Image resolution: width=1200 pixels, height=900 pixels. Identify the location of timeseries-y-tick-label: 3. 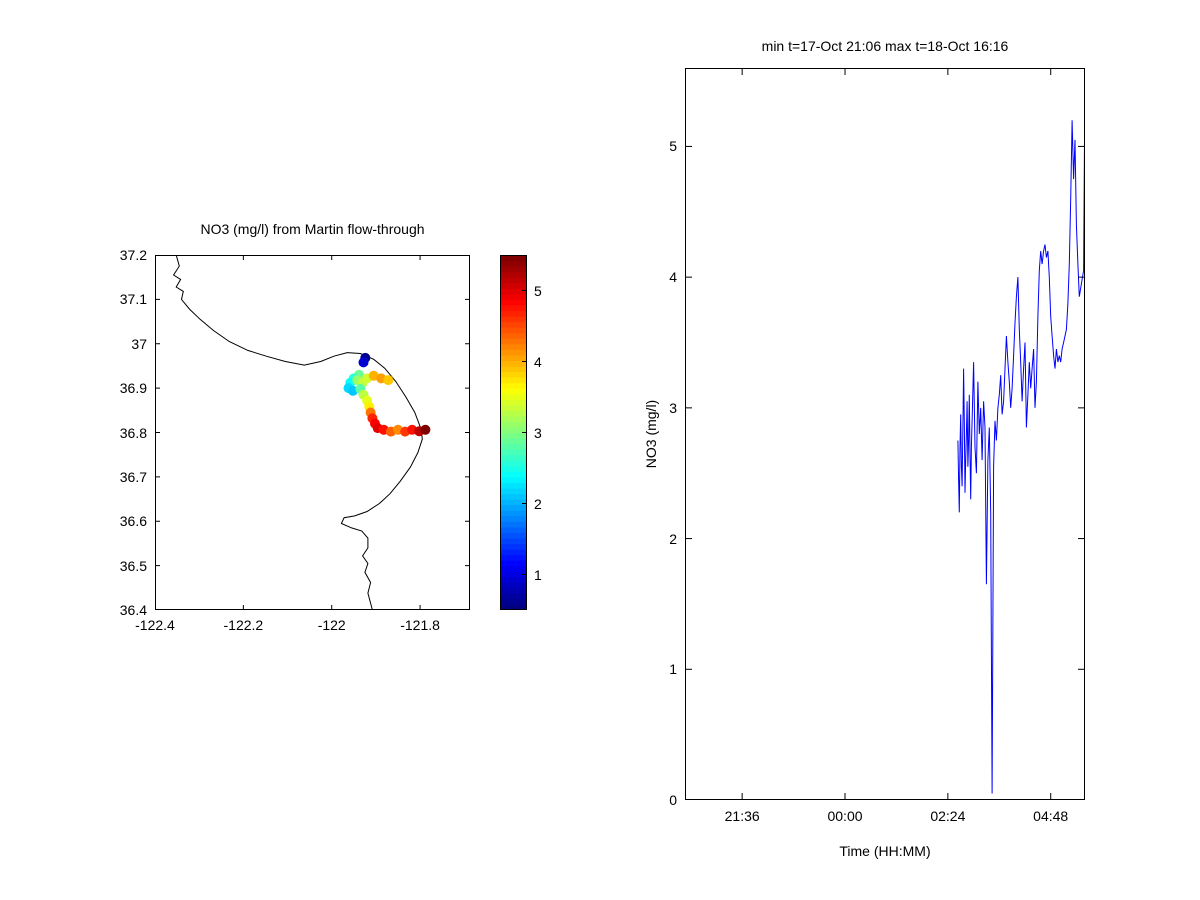
(673, 407).